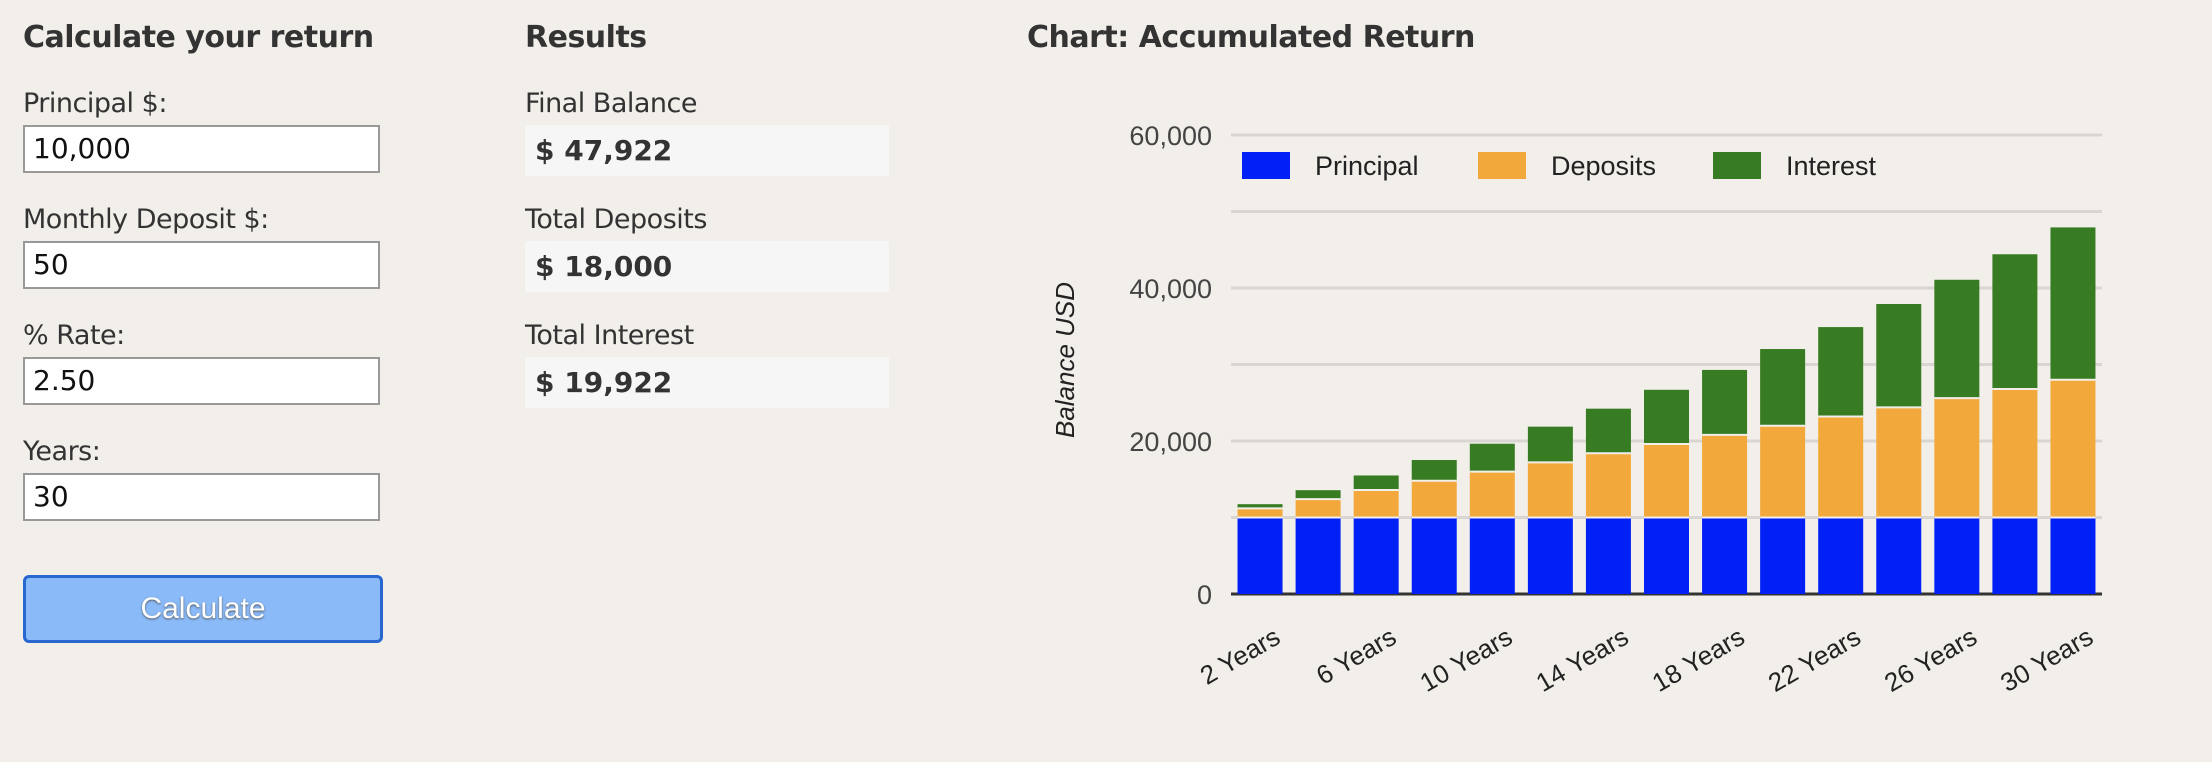  What do you see at coordinates (1356, 655) in the screenshot?
I see `x-tick-label: 6 Years` at bounding box center [1356, 655].